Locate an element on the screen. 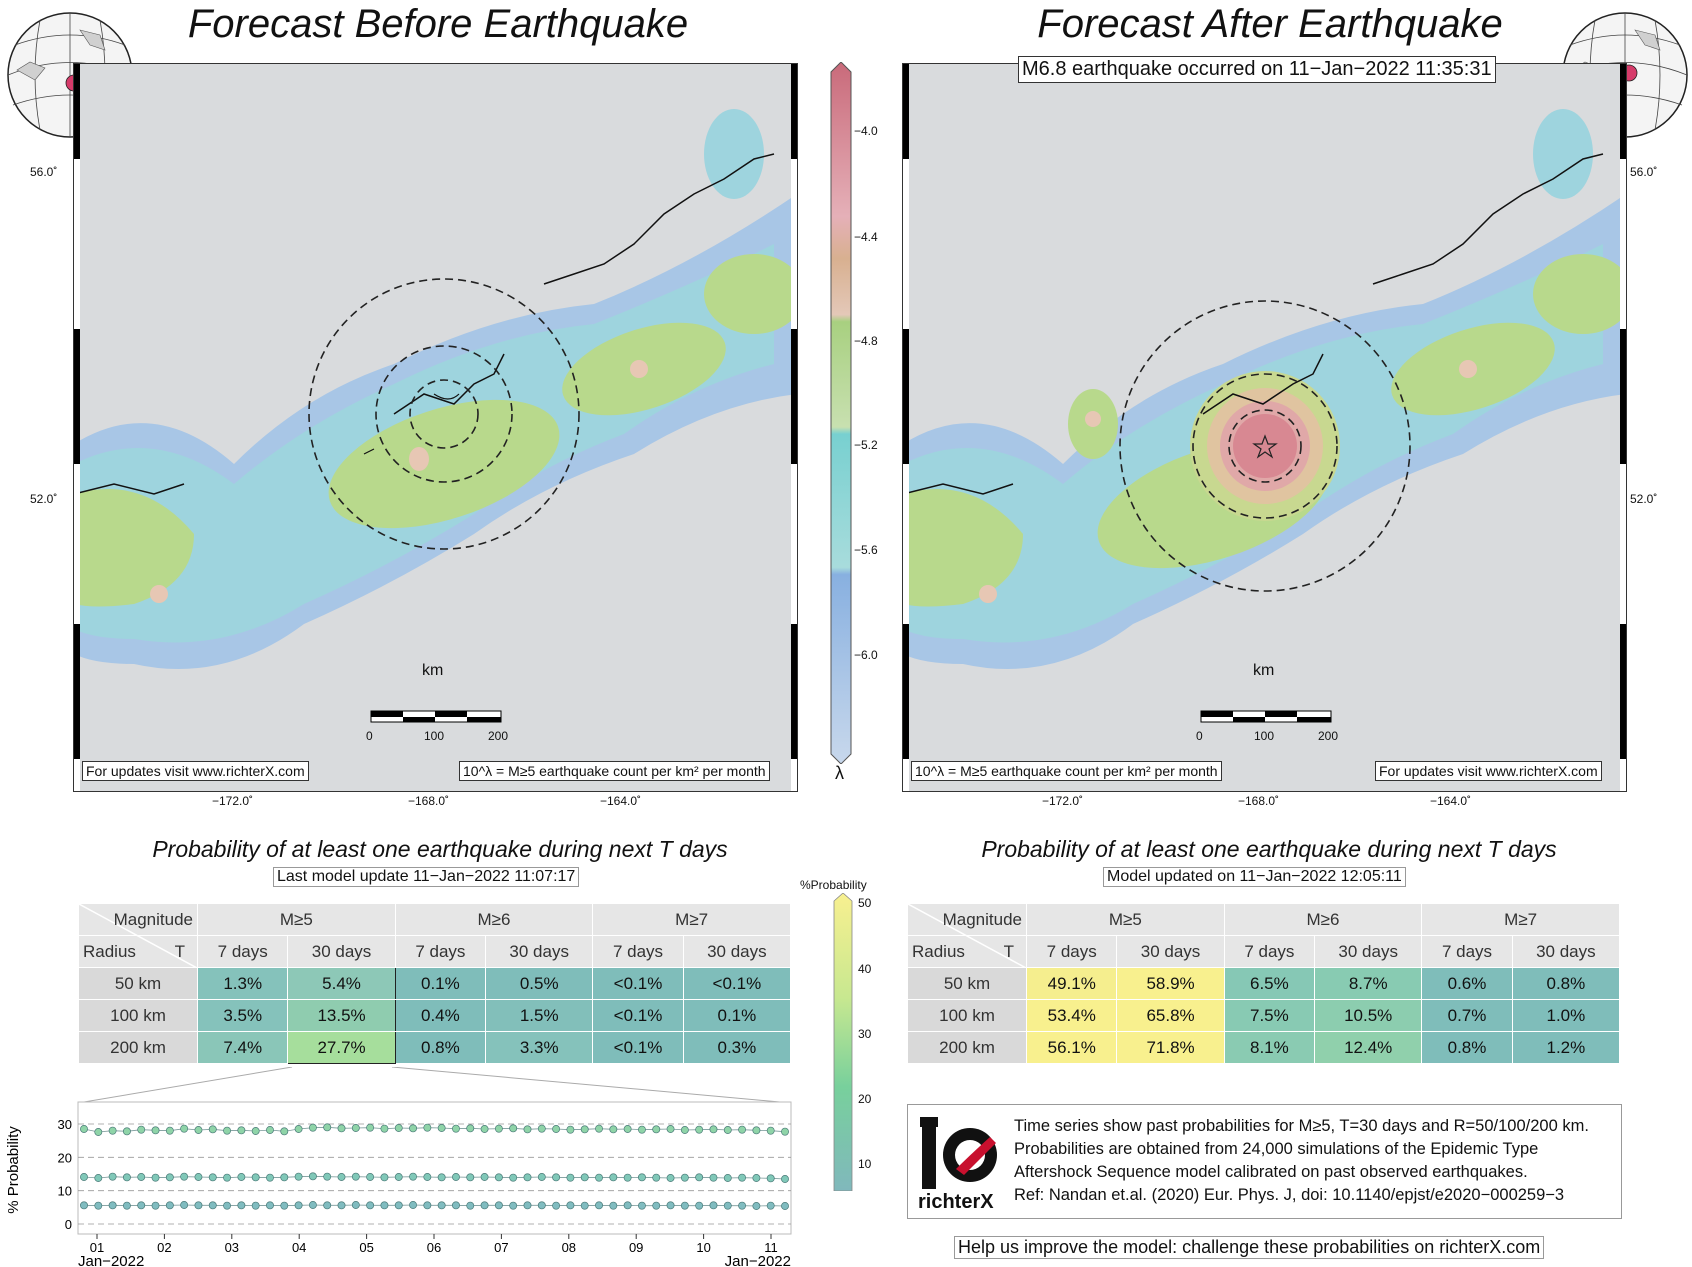  right-corner-magnitude: Magnitude is located at coordinates (982, 919).